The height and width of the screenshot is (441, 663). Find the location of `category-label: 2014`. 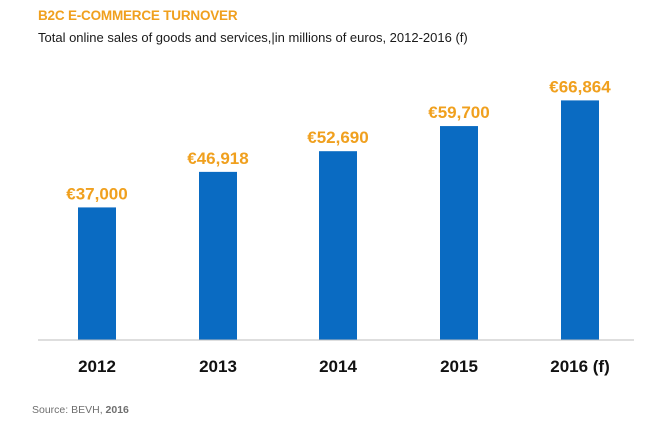

category-label: 2014 is located at coordinates (338, 366).